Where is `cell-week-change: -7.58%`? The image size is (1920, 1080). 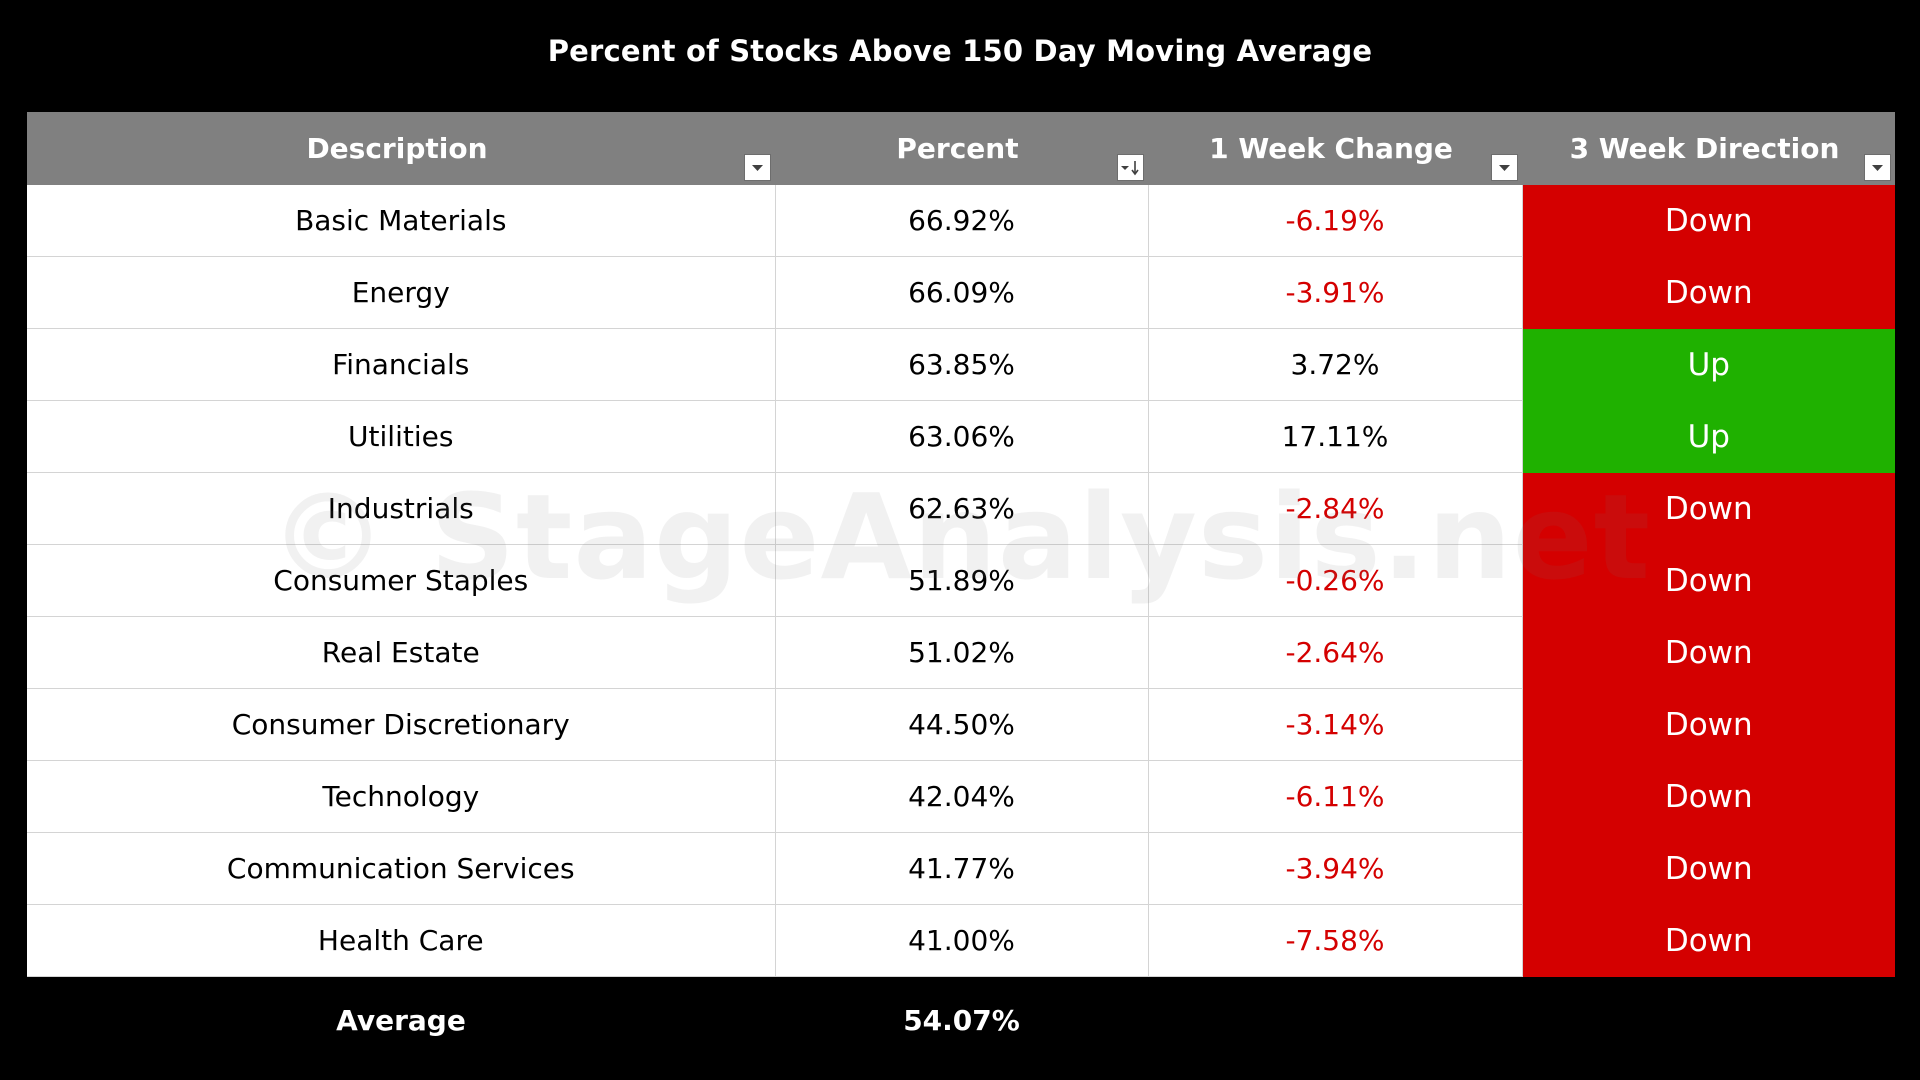
cell-week-change: -7.58% is located at coordinates (1335, 940).